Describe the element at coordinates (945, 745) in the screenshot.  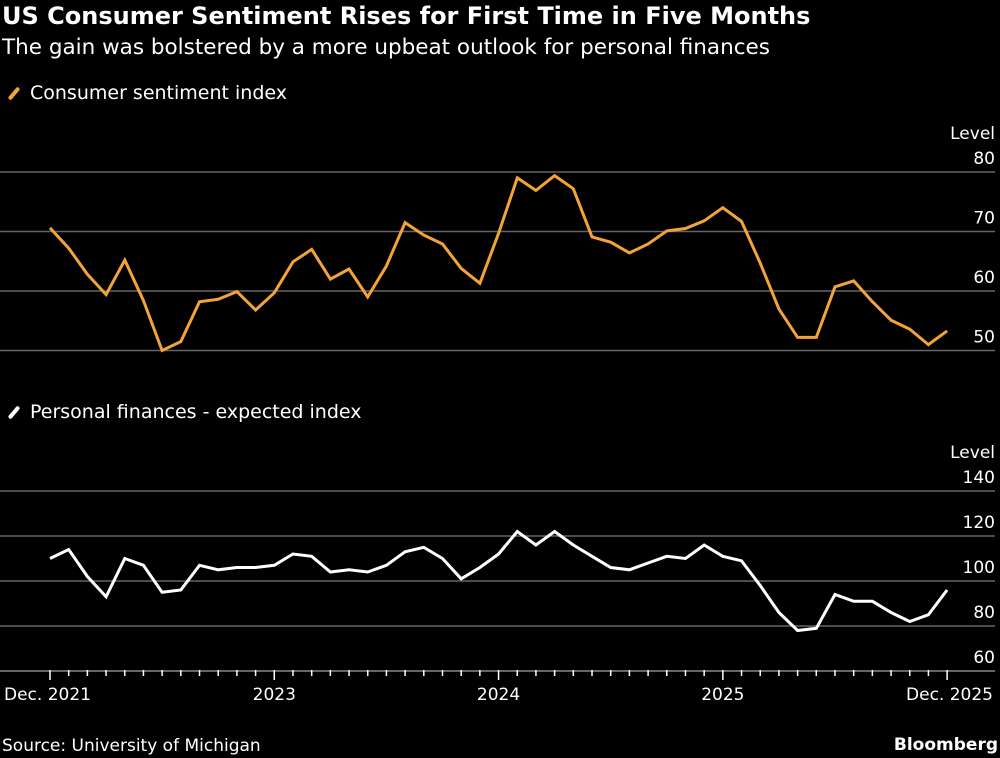
I see `bloomberg-logo: Bloomberg` at that location.